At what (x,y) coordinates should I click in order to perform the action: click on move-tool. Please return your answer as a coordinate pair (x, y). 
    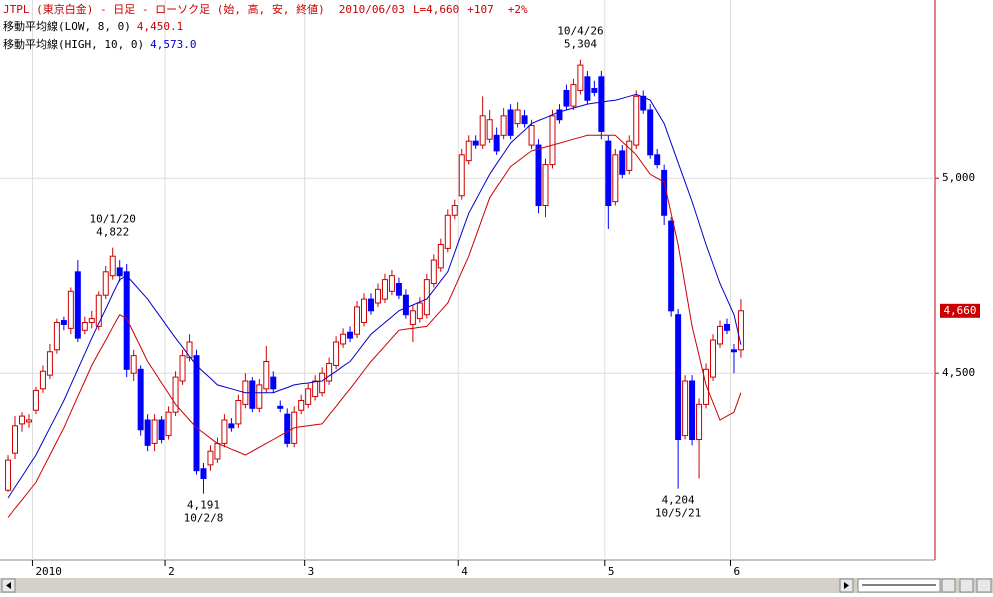
    Looking at the image, I should click on (984, 585).